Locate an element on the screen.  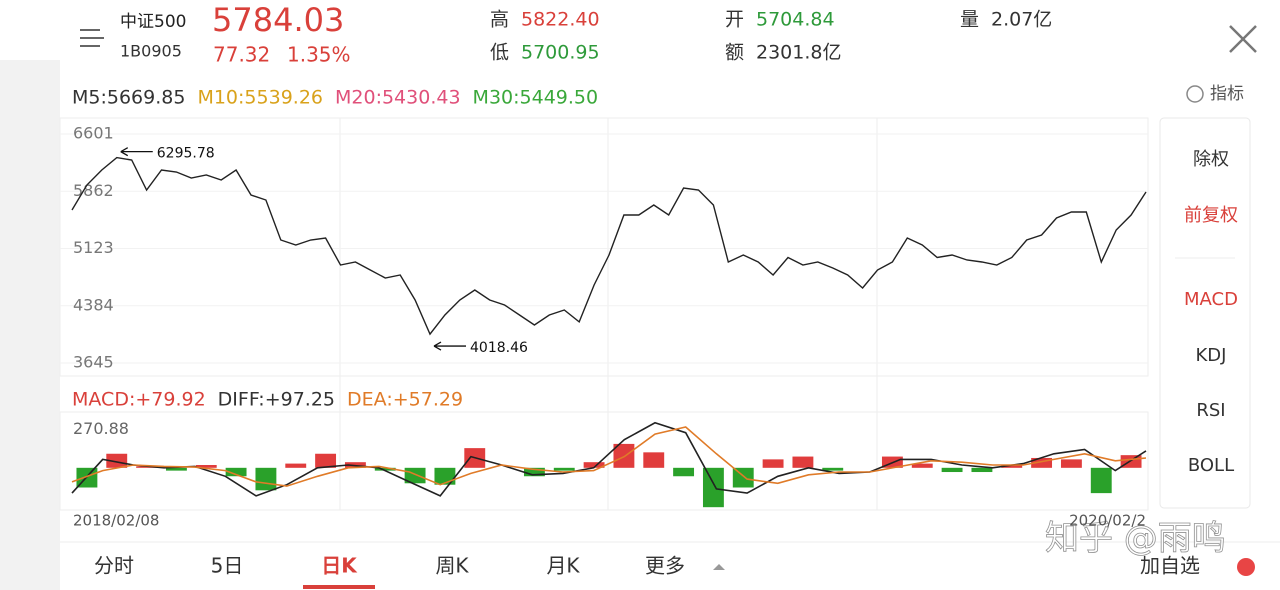
tab: 更多 is located at coordinates (665, 566).